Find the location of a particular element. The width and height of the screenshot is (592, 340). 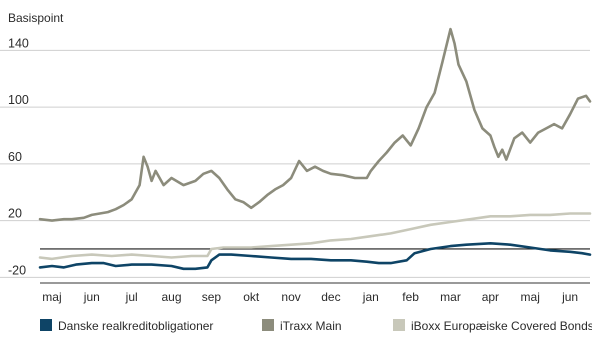

x-tick-label-12: maj is located at coordinates (530, 297).